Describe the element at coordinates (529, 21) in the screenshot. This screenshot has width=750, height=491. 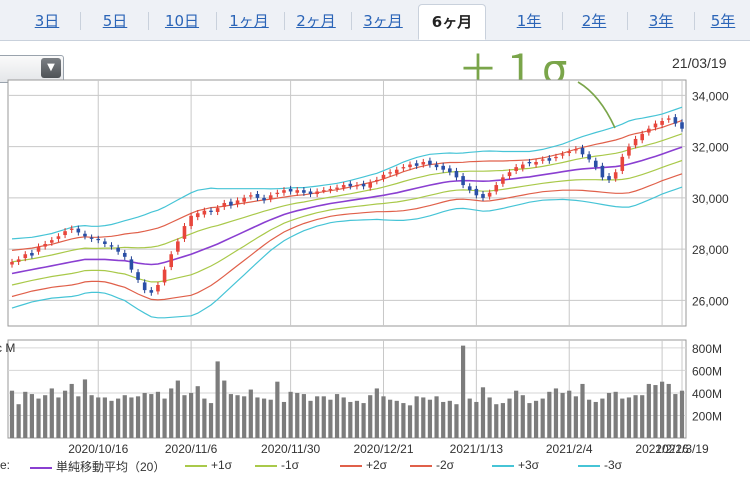
I see `tab-period-7: 1年` at that location.